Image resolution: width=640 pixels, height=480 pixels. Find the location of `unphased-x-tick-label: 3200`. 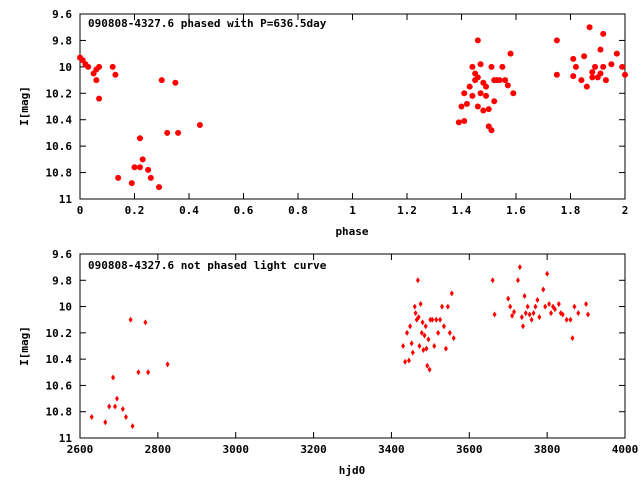

unphased-x-tick-label: 3200 is located at coordinates (313, 449).